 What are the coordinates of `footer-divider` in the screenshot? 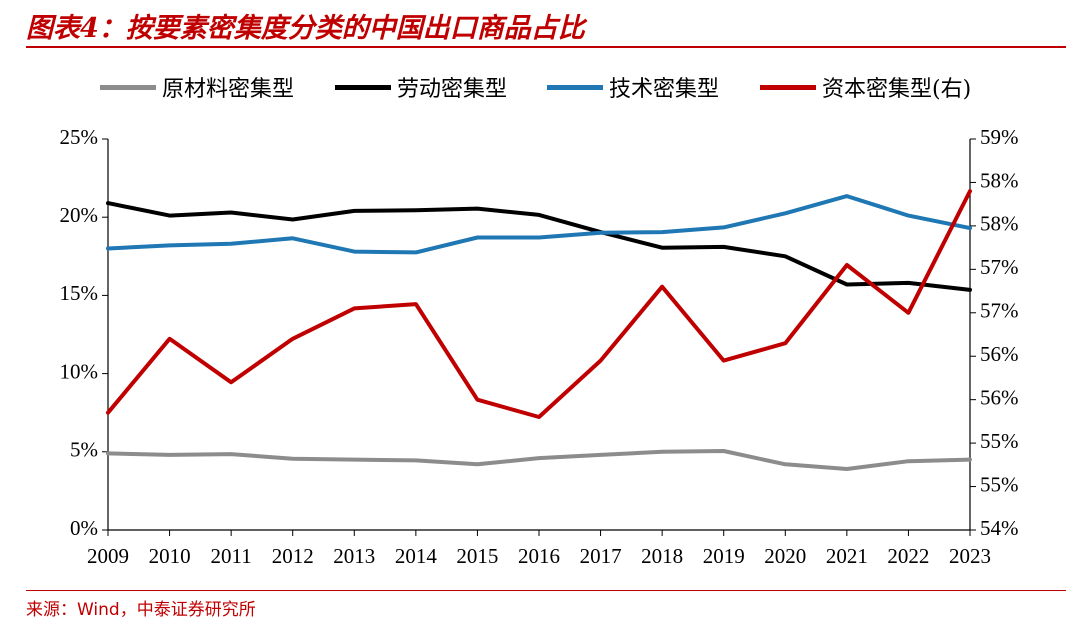 It's located at (546, 590).